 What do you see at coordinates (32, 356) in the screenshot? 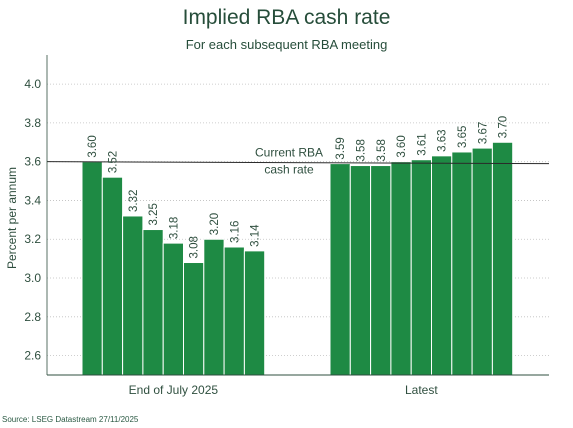
I see `y-tick-label: 2.6` at bounding box center [32, 356].